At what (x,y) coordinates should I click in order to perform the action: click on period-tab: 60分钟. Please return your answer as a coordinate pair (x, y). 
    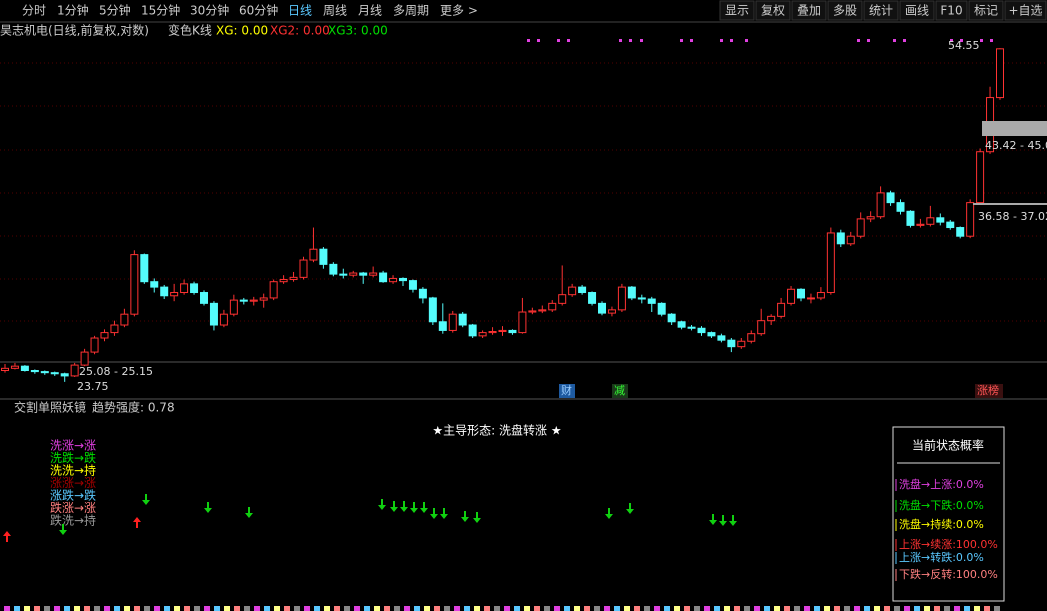
    Looking at the image, I should click on (258, 10).